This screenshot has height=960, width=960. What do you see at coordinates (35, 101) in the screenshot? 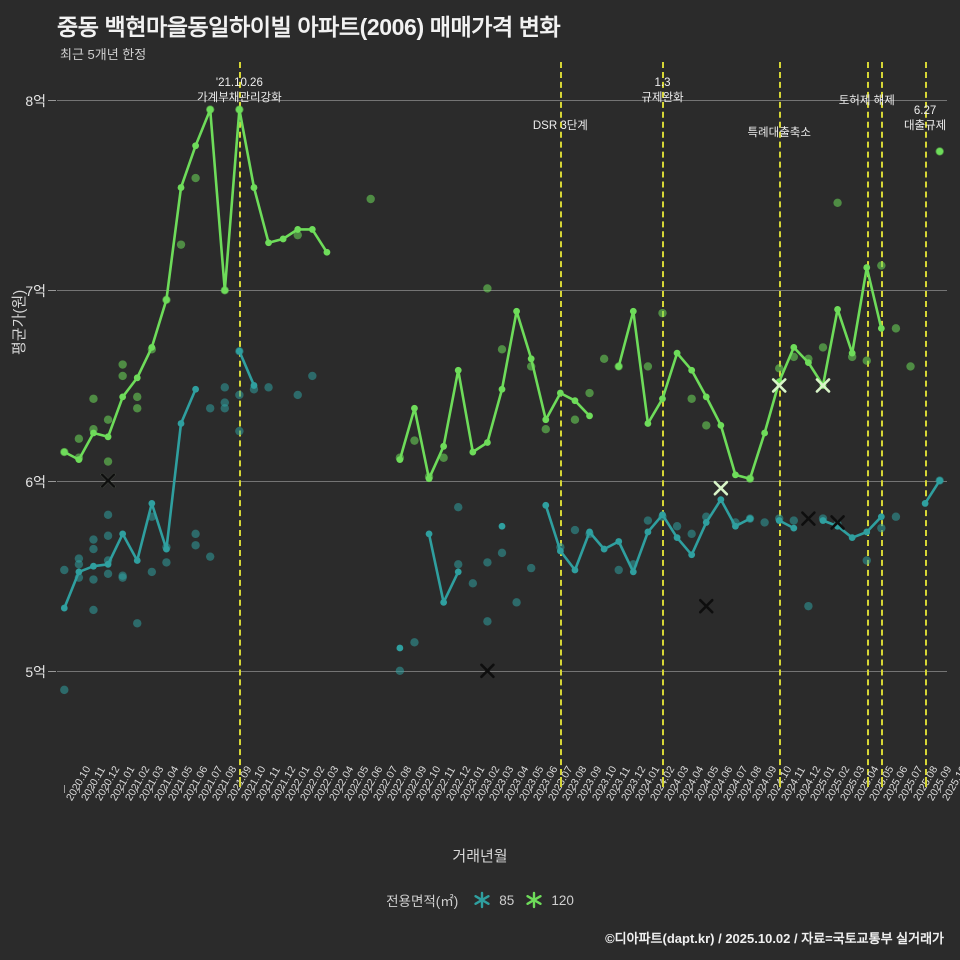
I see `y-tick-label: 8억` at bounding box center [35, 101].